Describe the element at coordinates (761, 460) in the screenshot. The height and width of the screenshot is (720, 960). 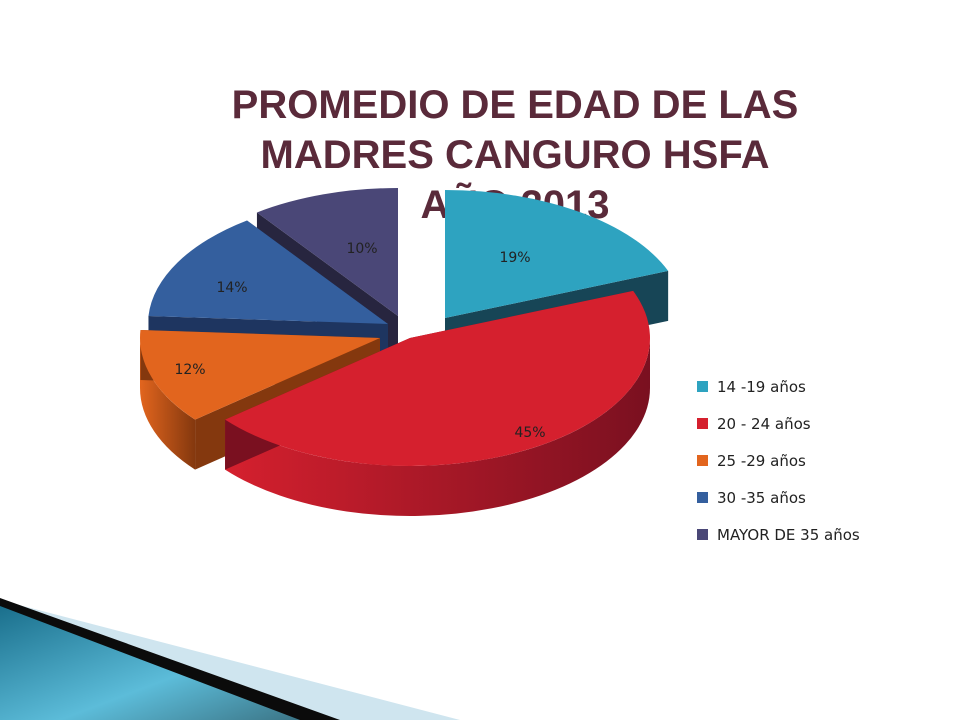
I see `legend-label: 25 -29 años` at that location.